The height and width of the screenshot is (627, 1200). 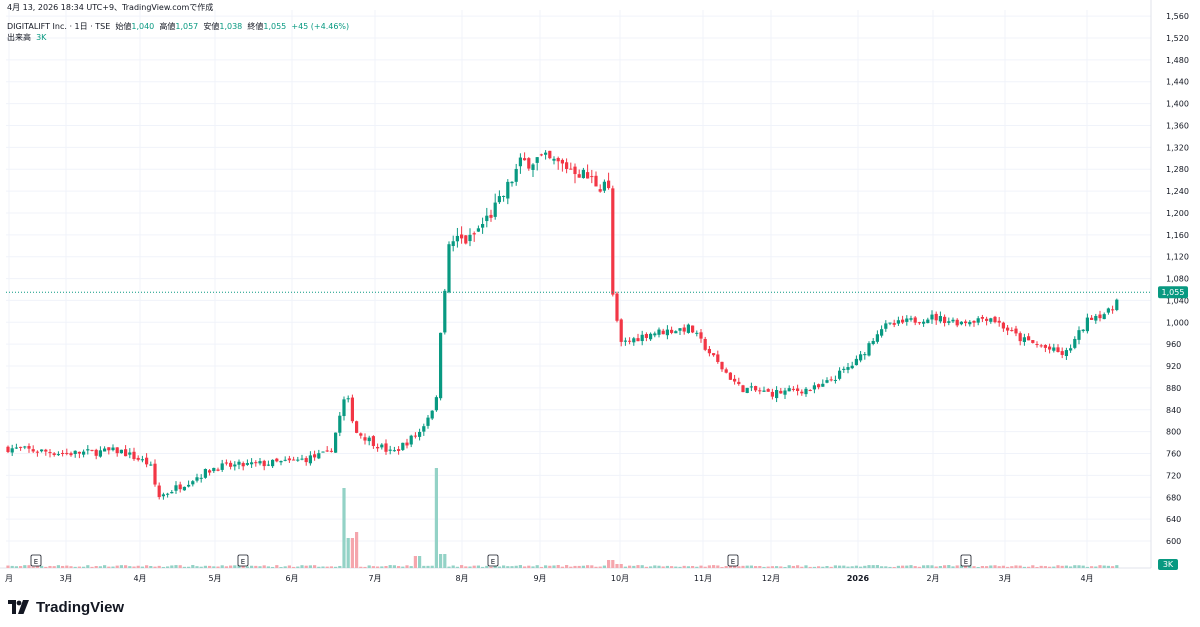 I want to click on y-tick-label: 1,280, so click(x=1177, y=169).